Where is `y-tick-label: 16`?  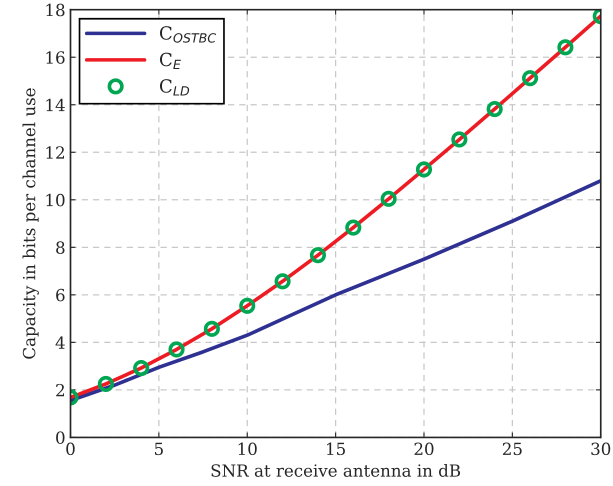 y-tick-label: 16 is located at coordinates (55, 57).